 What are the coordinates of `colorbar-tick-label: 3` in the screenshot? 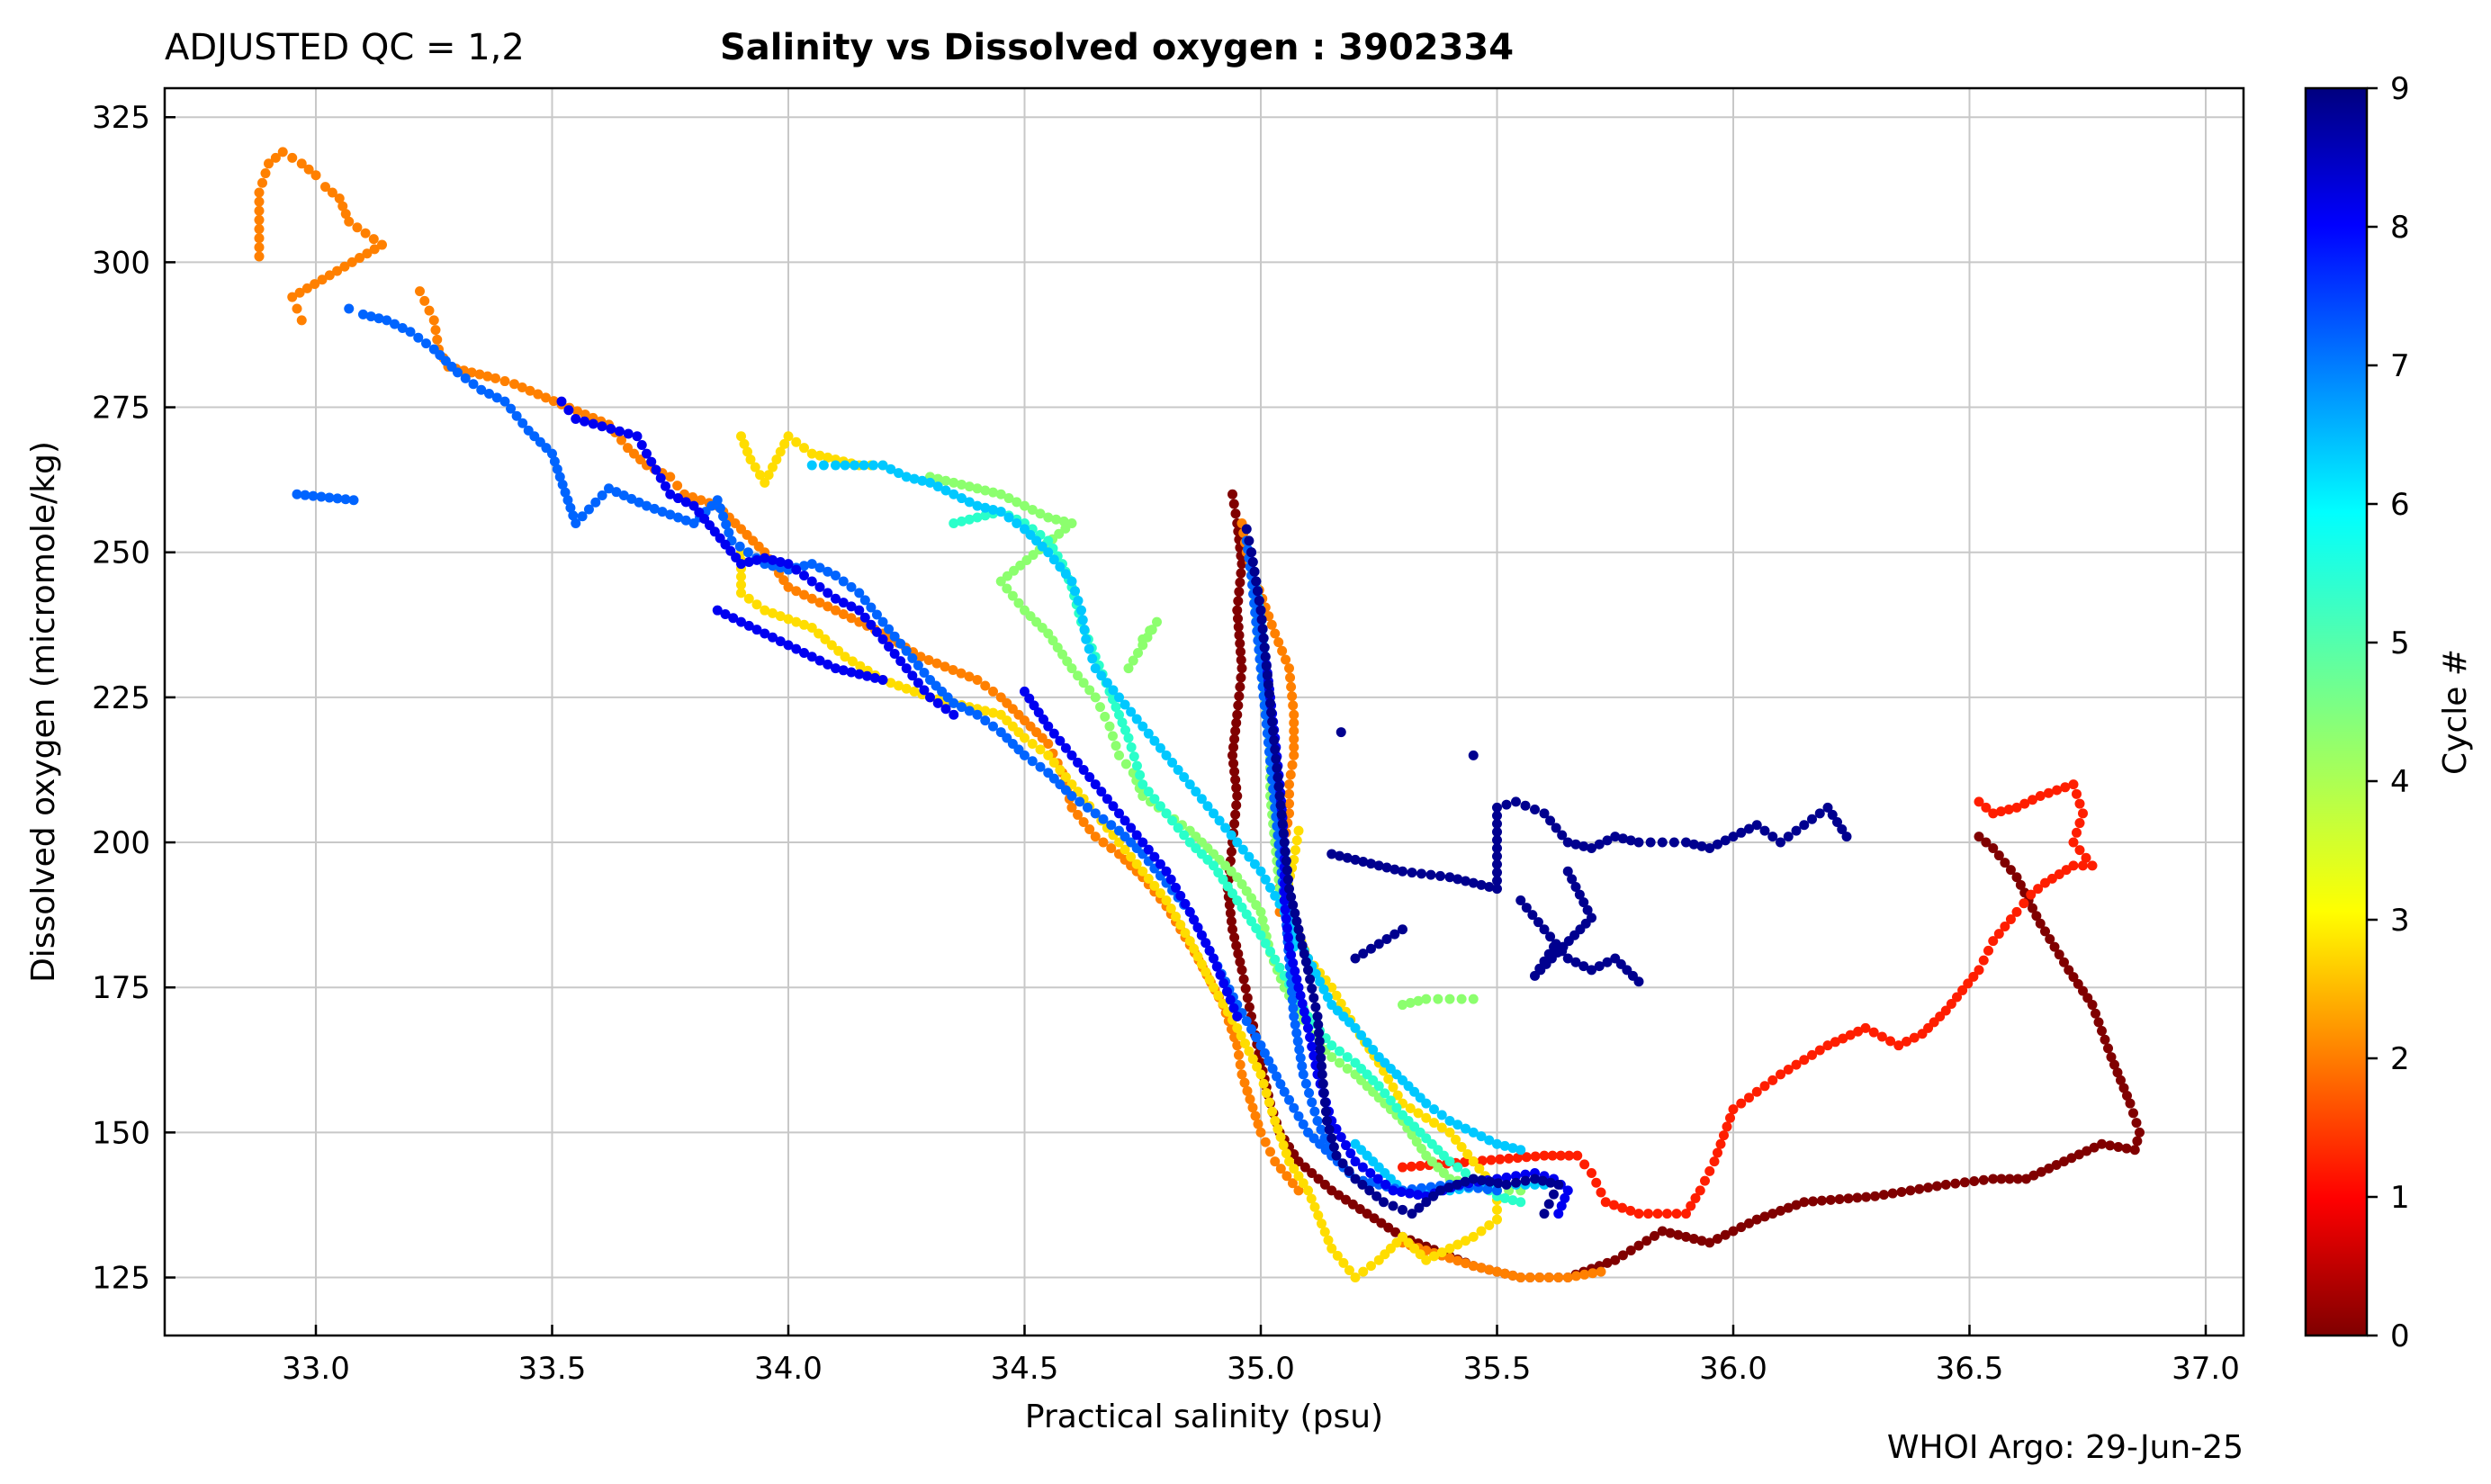 It's located at (2400, 921).